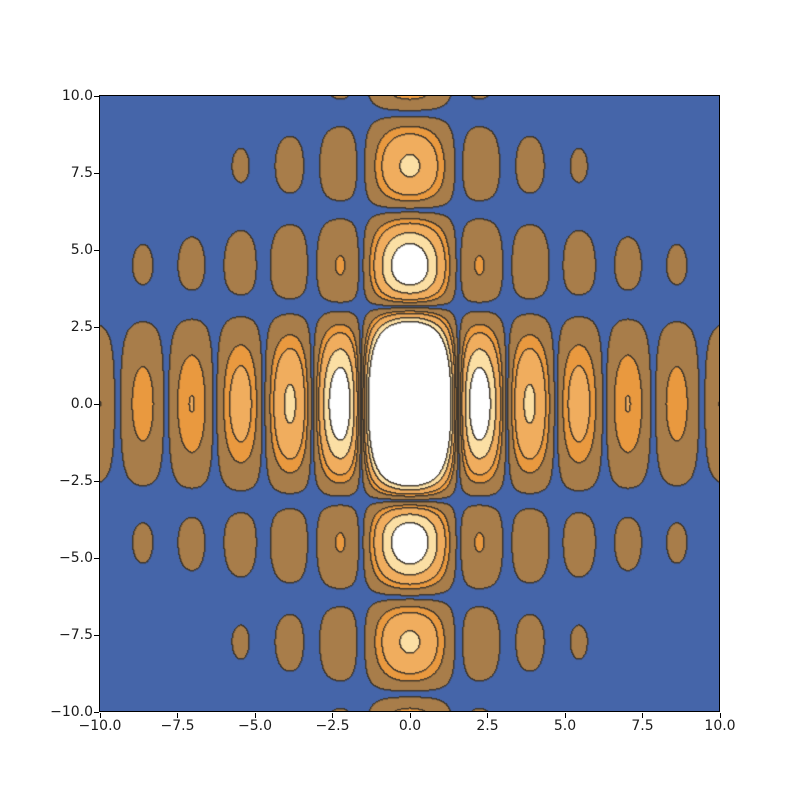 This screenshot has width=800, height=800. I want to click on x-tick-label: 0.0, so click(410, 726).